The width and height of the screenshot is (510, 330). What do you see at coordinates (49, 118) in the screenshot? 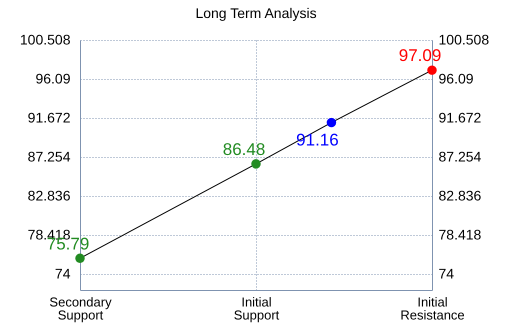
I see `y-tick-label: 91.672` at bounding box center [49, 118].